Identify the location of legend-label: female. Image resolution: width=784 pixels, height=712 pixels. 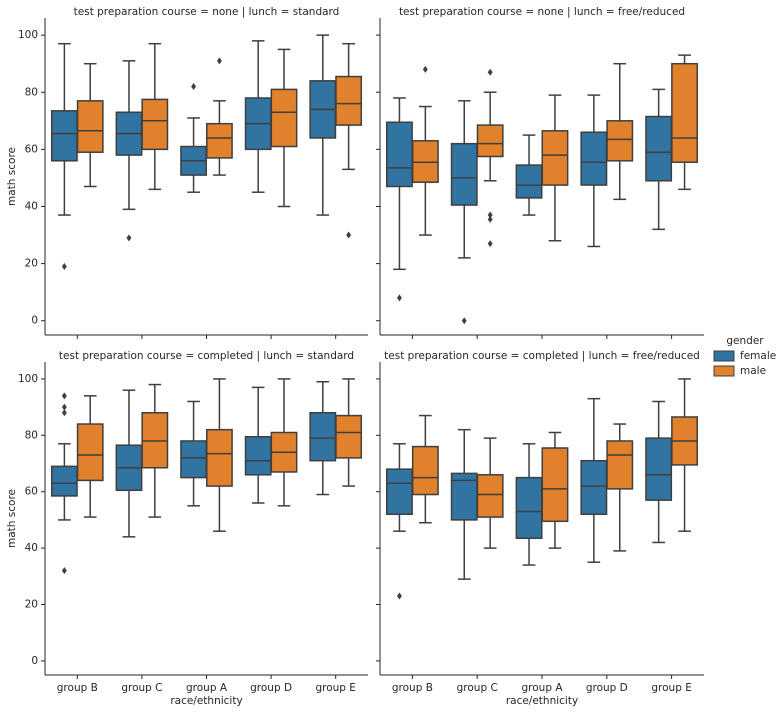
(758, 356).